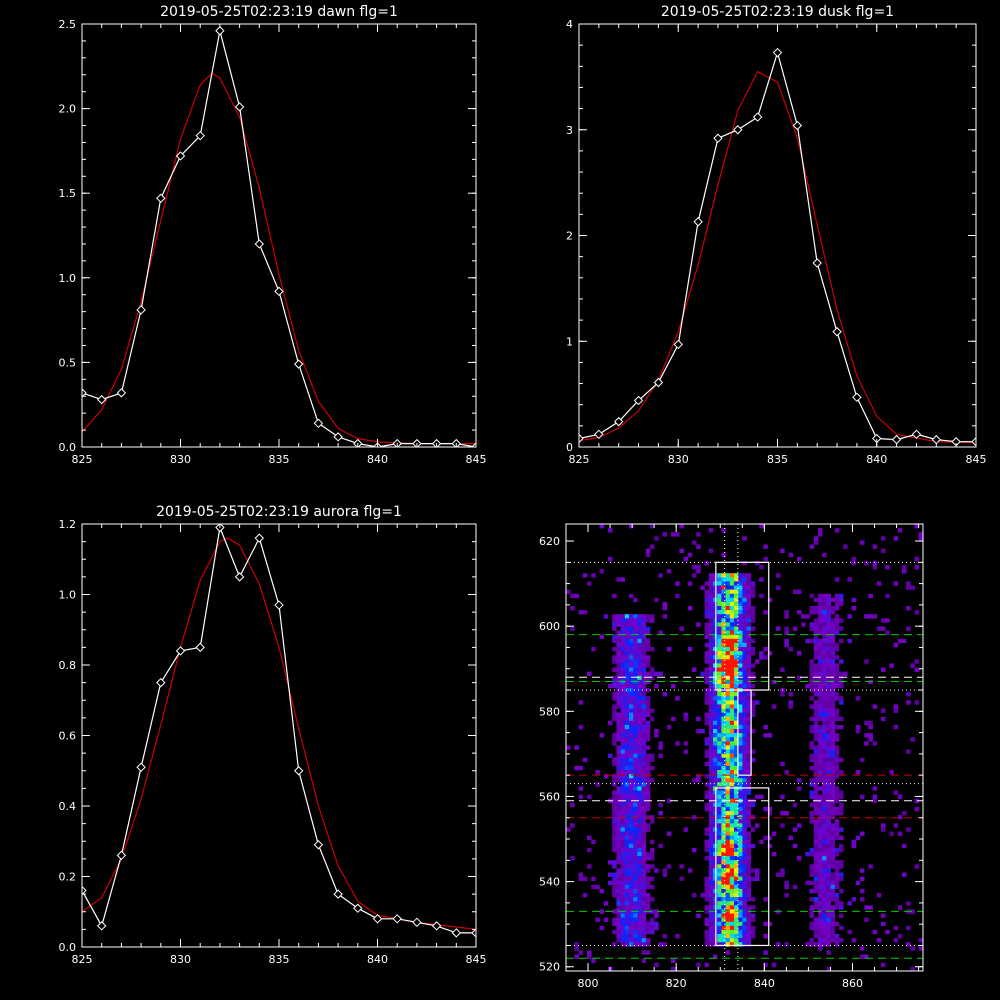 The width and height of the screenshot is (1000, 1000). I want to click on y-tick-label: 0.4, so click(68, 806).